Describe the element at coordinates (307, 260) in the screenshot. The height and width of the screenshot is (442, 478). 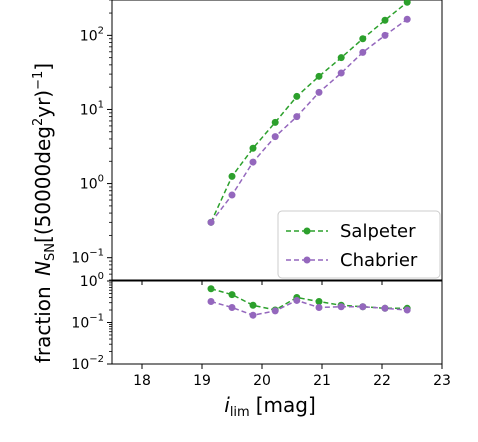
I see `legend-marker-chabrier` at that location.